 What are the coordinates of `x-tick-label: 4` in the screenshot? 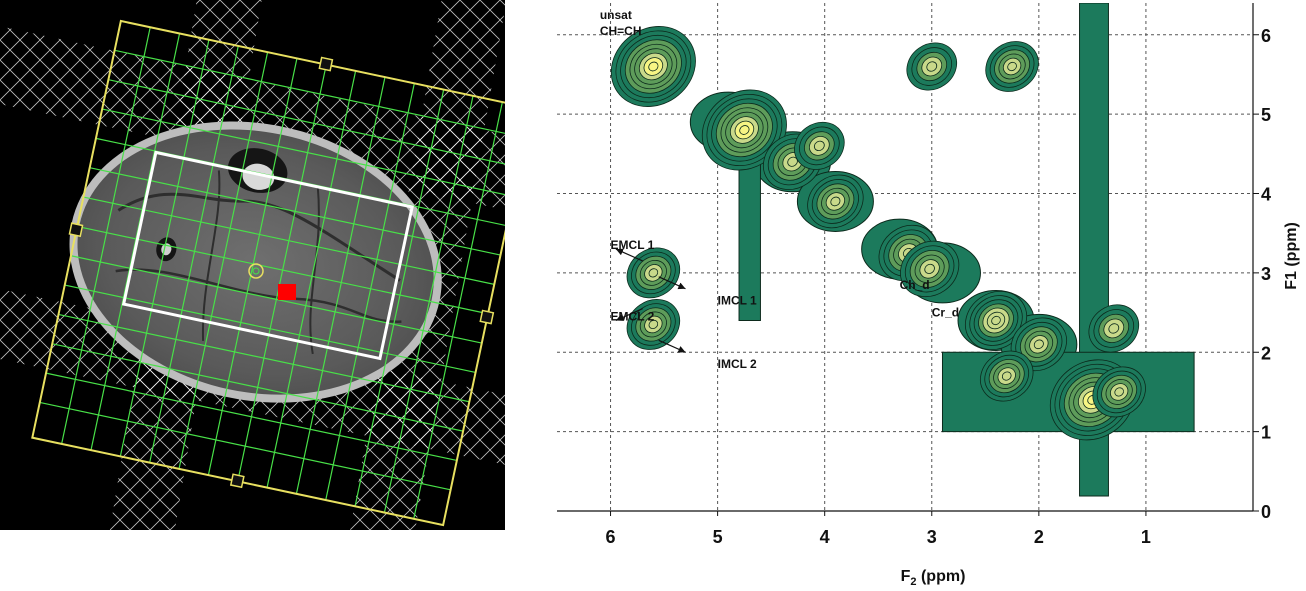 It's located at (825, 537).